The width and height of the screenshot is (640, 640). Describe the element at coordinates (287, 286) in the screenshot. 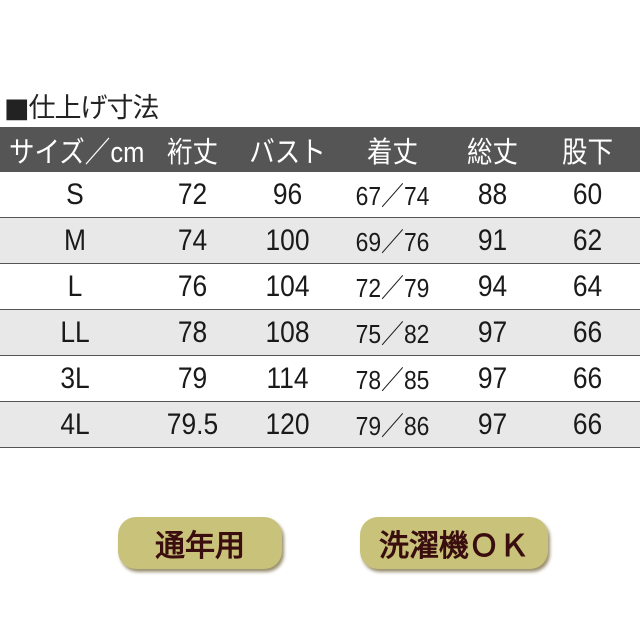

I see `table-cell: 104` at that location.